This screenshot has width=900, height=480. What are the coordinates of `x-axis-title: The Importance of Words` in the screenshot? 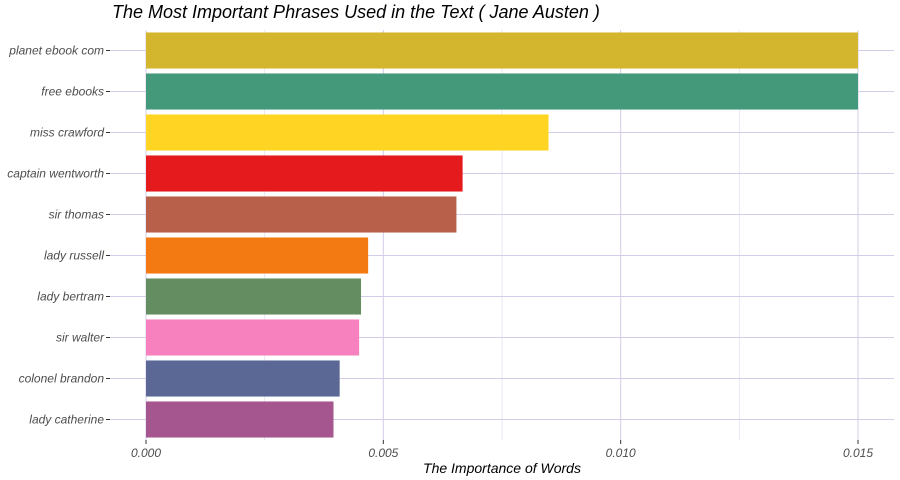 It's located at (502, 468).